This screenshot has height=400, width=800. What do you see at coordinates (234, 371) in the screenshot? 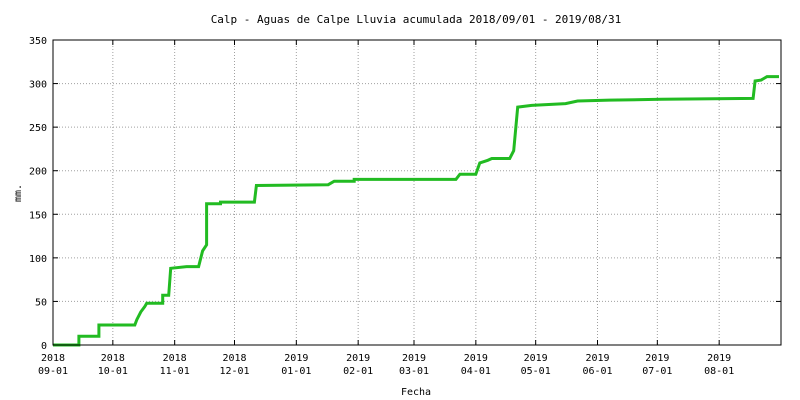
I see `x-tick-label-date: 12-01` at bounding box center [234, 371].